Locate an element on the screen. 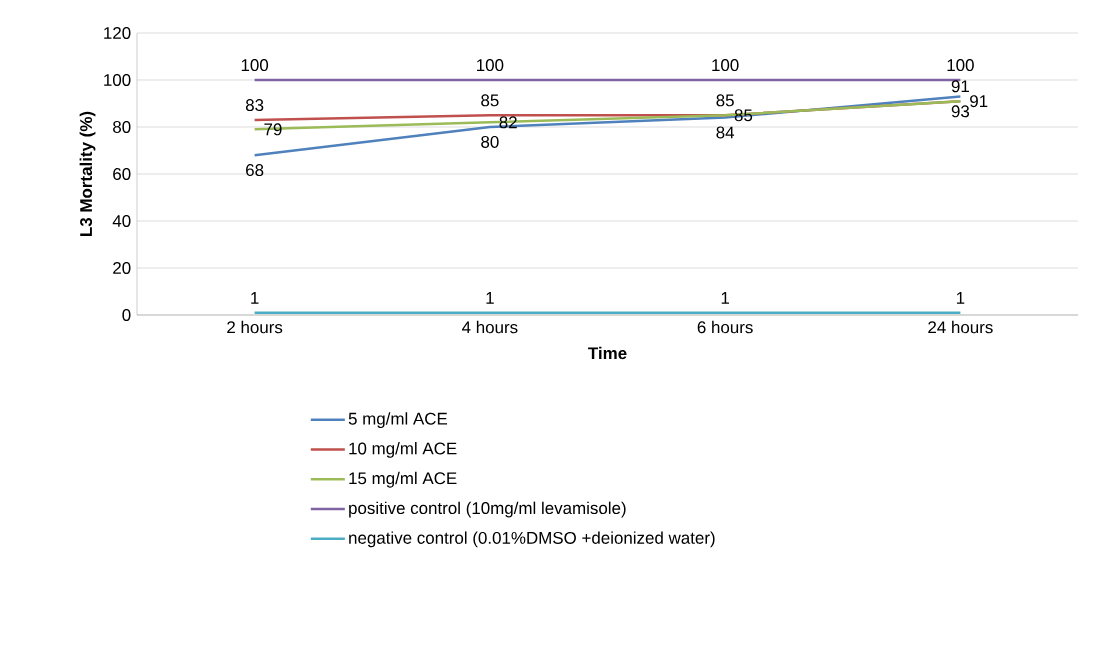 Image resolution: width=1118 pixels, height=645 pixels. legend-label: negative control (0.01%DMSO +deionized water) is located at coordinates (532, 539).